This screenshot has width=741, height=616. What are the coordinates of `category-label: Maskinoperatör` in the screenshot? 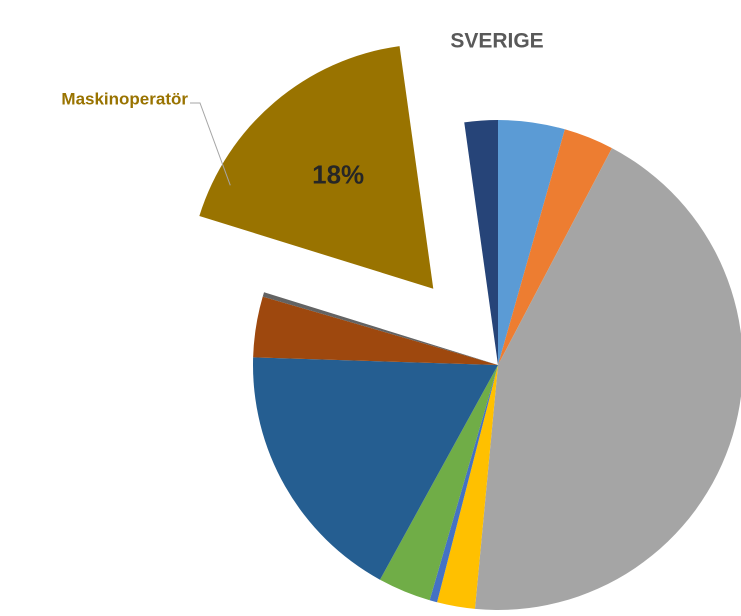 It's located at (124, 98).